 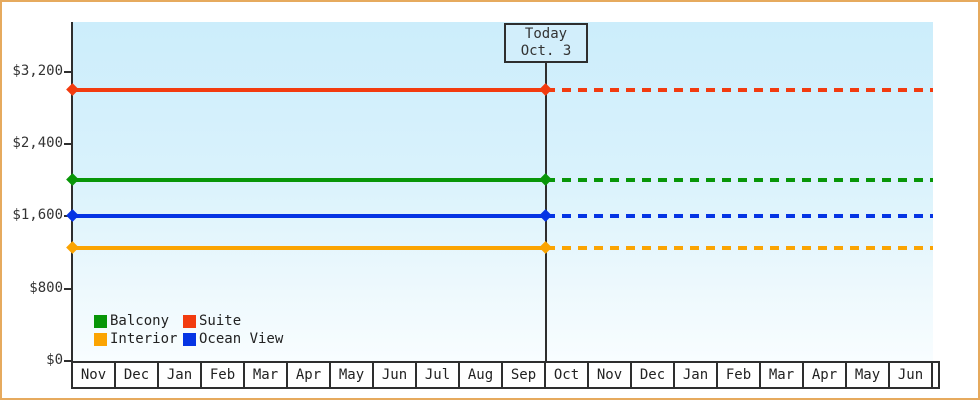 What do you see at coordinates (935, 375) in the screenshot?
I see `month-cell-partial` at bounding box center [935, 375].